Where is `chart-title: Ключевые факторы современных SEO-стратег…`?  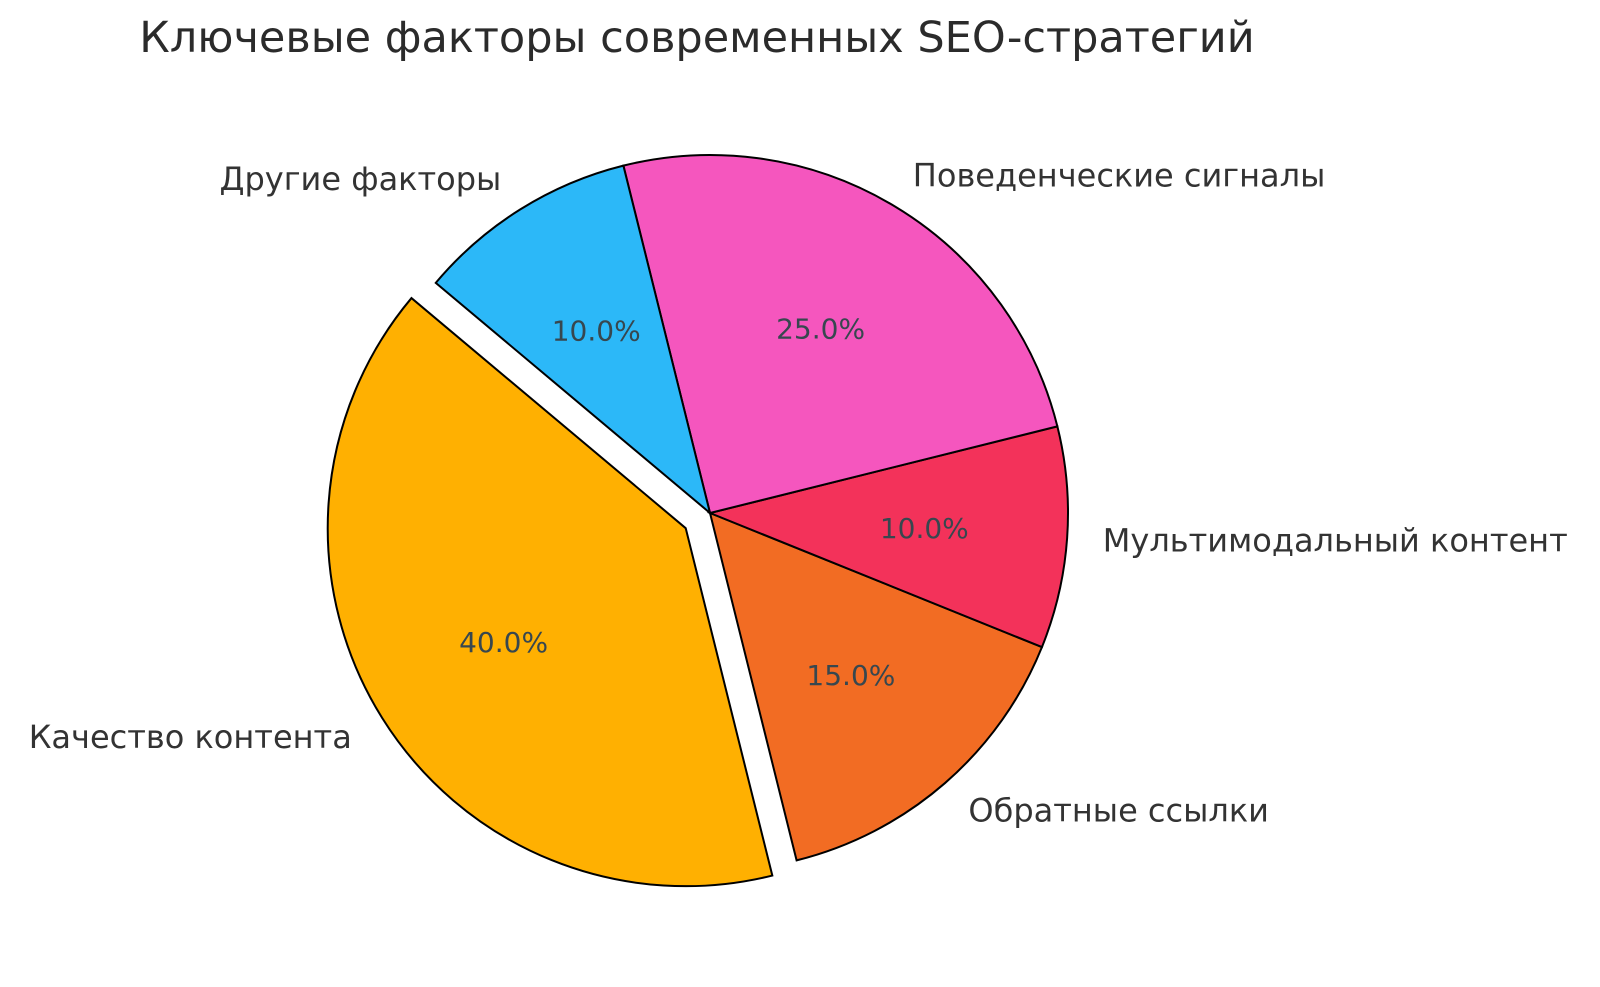 chart-title: Ключевые факторы современных SEO-стратег… is located at coordinates (696, 38).